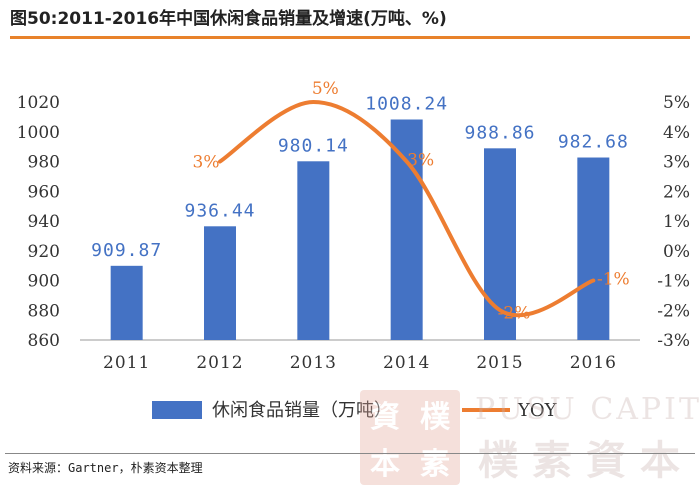  Describe the element at coordinates (313, 145) in the screenshot. I see `bar-value-label: 980.14` at that location.